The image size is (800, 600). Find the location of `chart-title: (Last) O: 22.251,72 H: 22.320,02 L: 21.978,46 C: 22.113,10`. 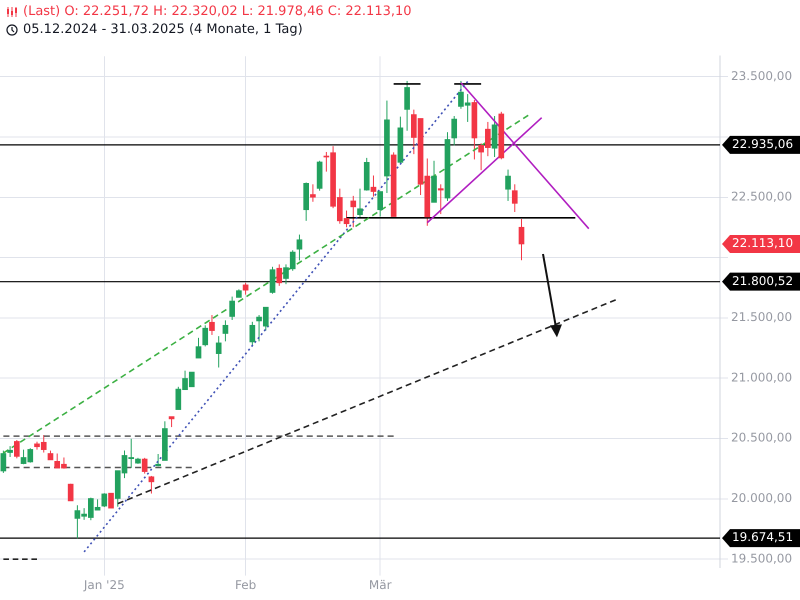

chart-title: (Last) O: 22.251,72 H: 22.320,02 L: 21.978,46 C: 22.113,10 is located at coordinates (217, 11).